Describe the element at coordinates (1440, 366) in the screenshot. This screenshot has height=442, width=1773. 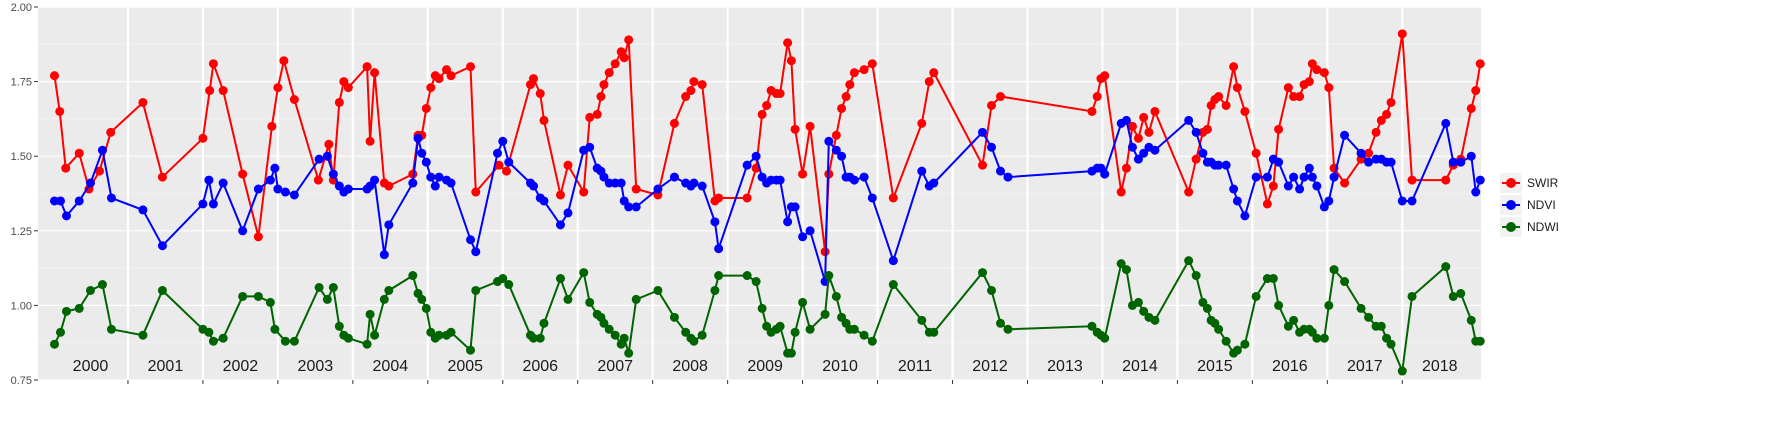
I see `year-label: 2018` at that location.